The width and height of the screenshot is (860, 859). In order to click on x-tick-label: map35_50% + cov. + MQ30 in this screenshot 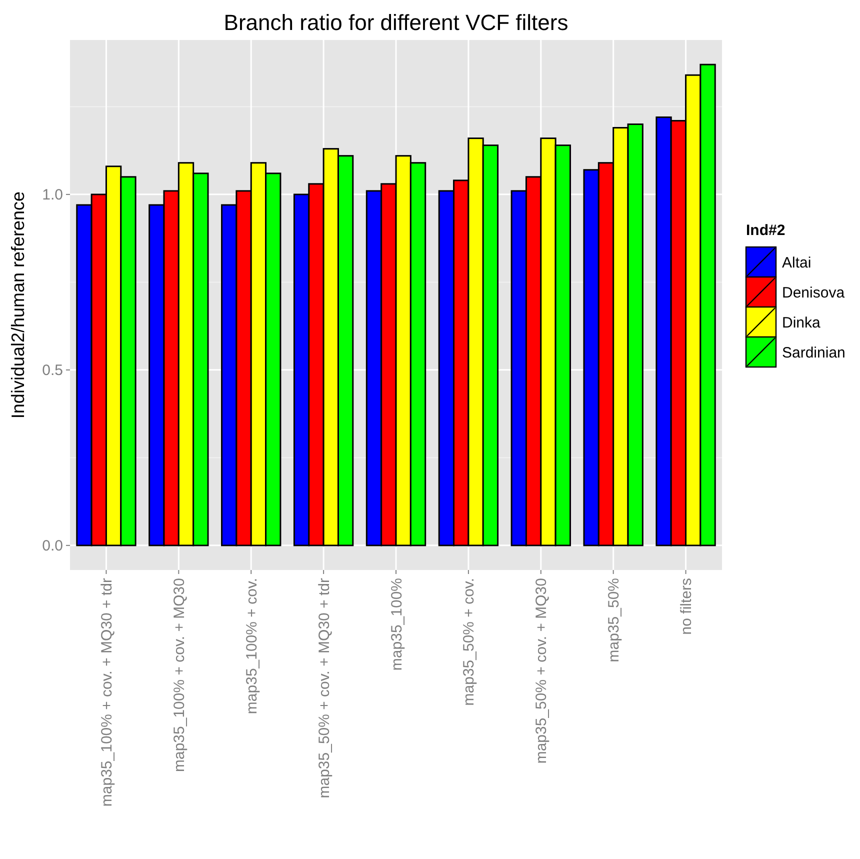, I will do `click(541, 671)`.